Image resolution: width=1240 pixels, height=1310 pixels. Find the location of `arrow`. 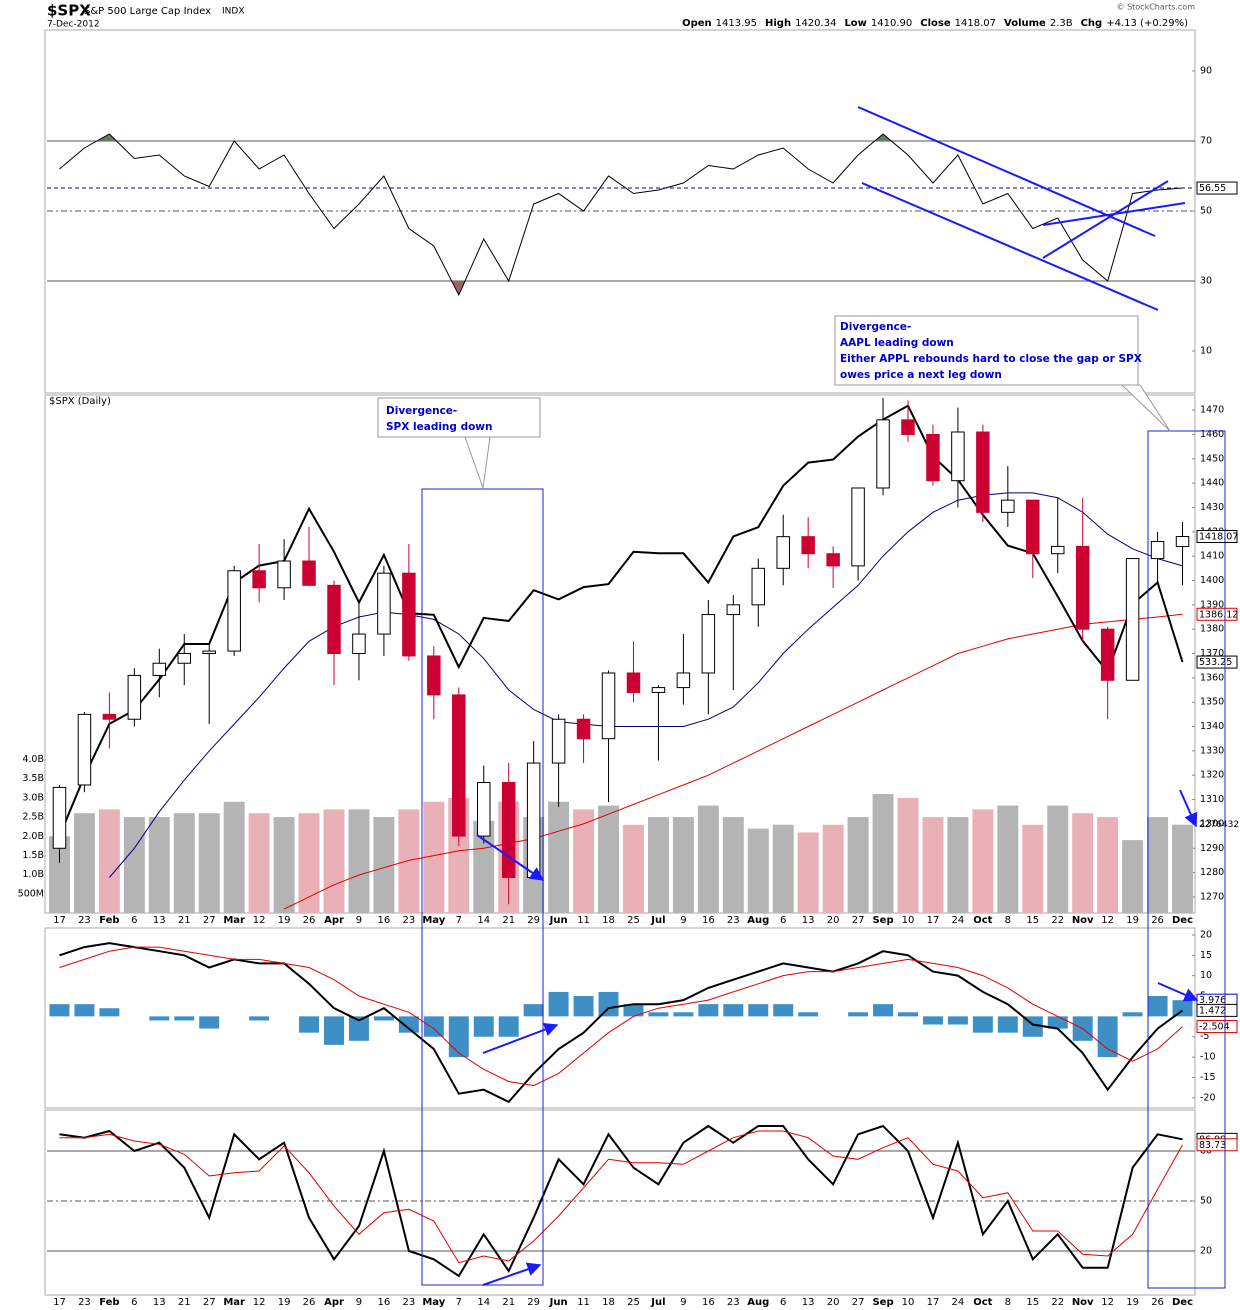

arrow is located at coordinates (1178, 992).